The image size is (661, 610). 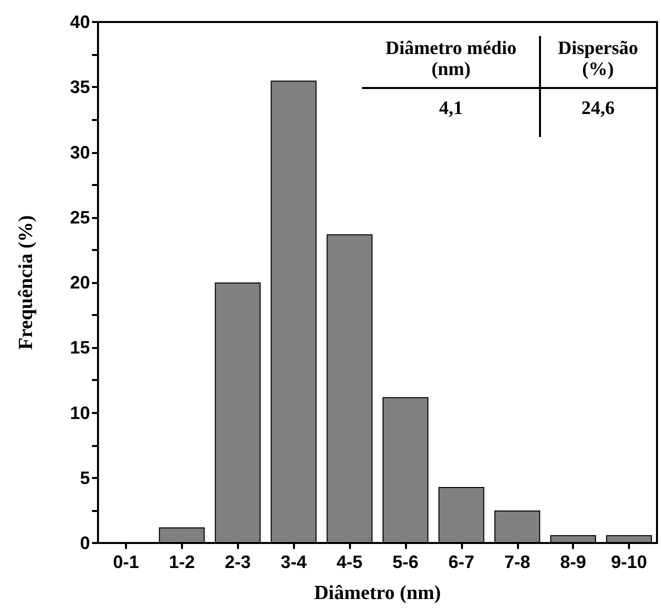 I want to click on annotation: 4,1, so click(x=451, y=109).